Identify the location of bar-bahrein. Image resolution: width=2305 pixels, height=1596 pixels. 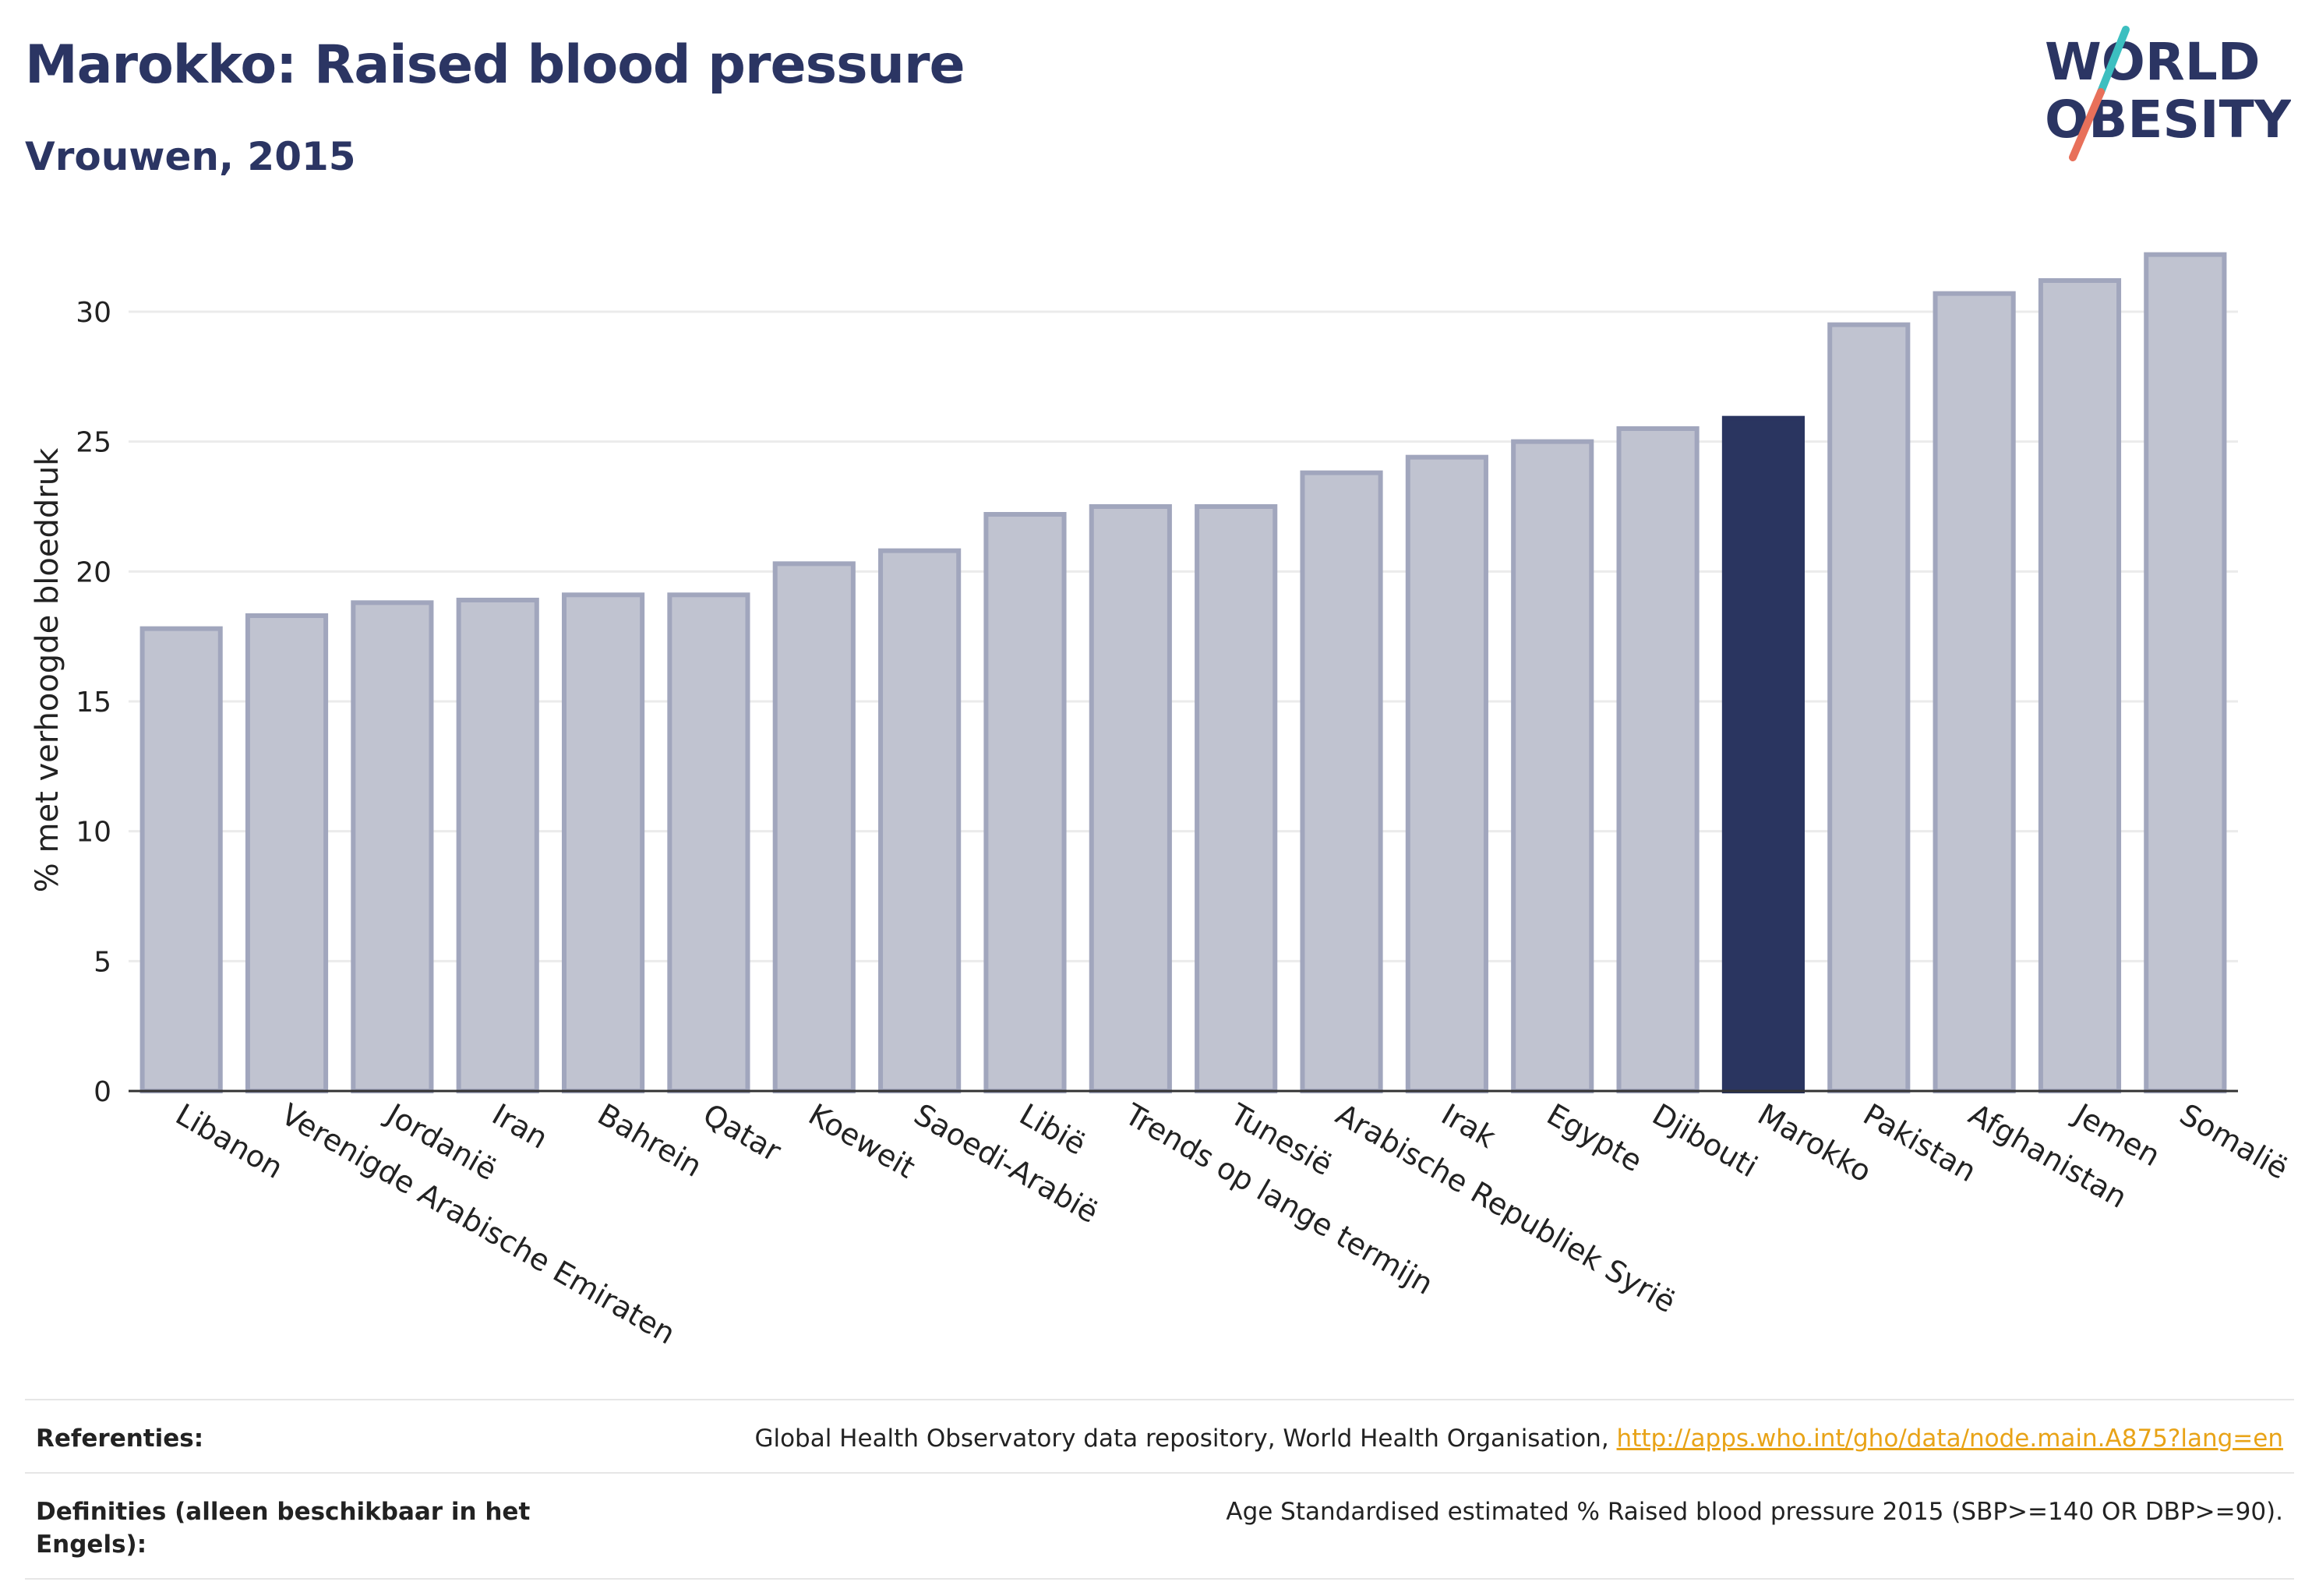
(603, 842).